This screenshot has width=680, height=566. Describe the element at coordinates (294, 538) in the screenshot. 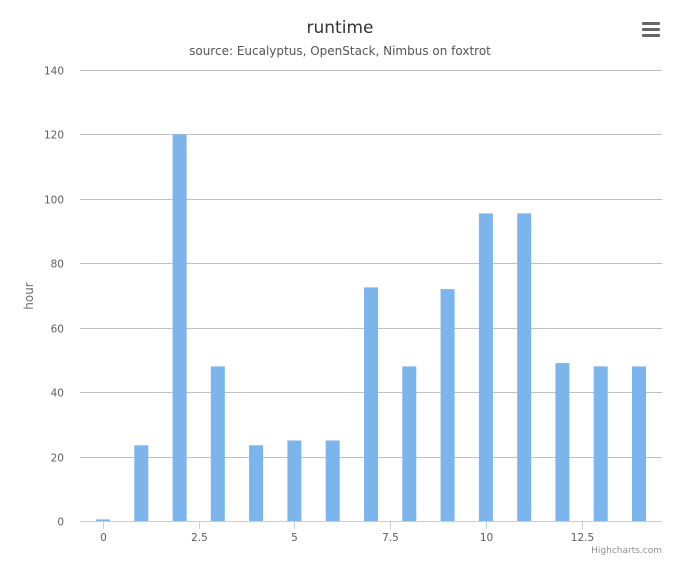

I see `x-tick-label: 5` at that location.